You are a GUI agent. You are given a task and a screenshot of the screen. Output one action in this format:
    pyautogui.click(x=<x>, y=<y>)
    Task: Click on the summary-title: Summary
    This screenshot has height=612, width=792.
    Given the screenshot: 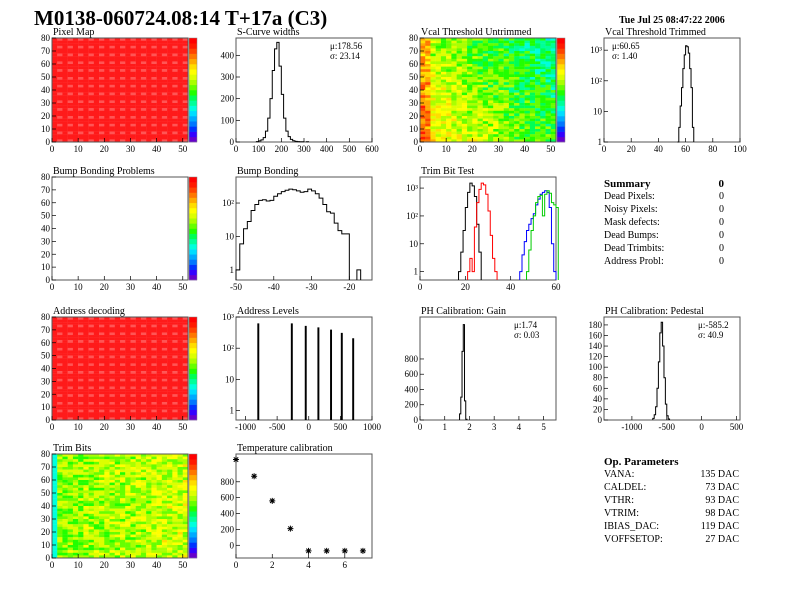 What is the action you would take?
    pyautogui.click(x=627, y=184)
    